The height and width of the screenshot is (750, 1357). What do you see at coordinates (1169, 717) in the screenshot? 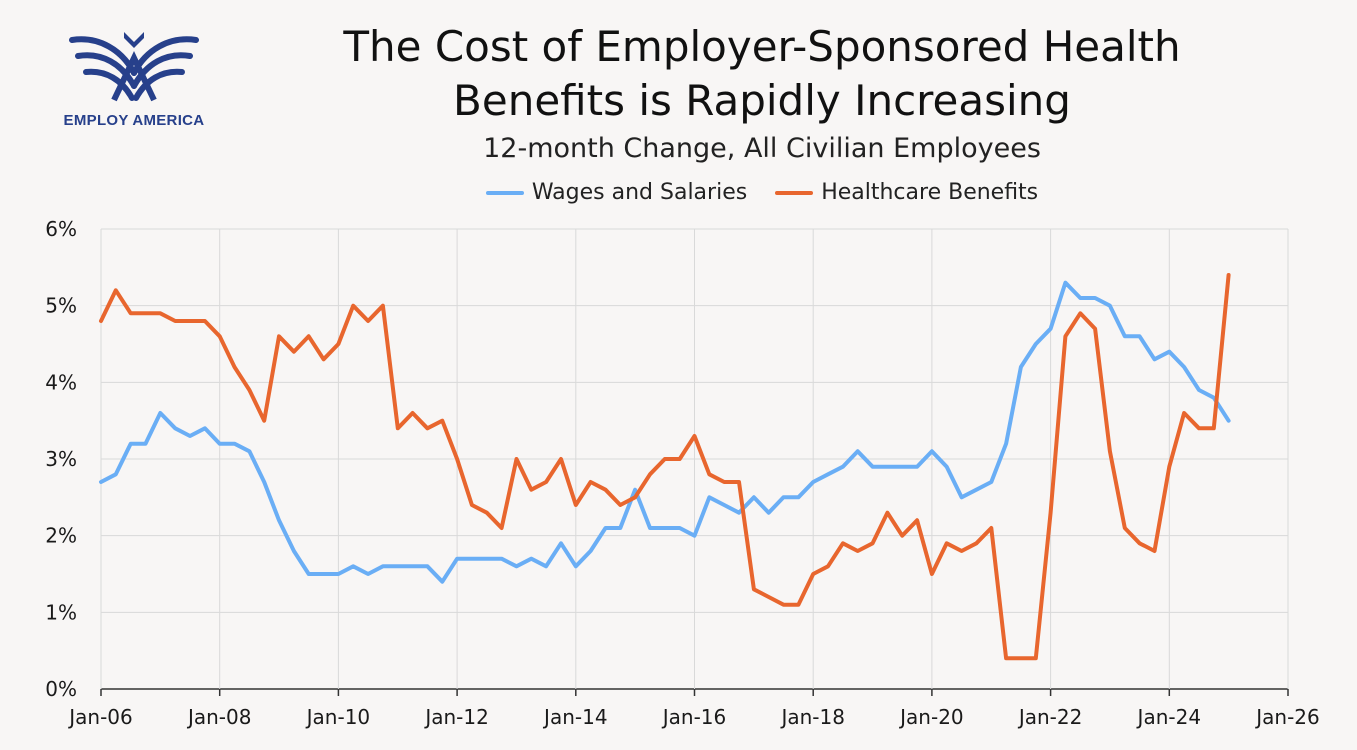
I see `x-tick-label: Jan-24` at bounding box center [1169, 717].